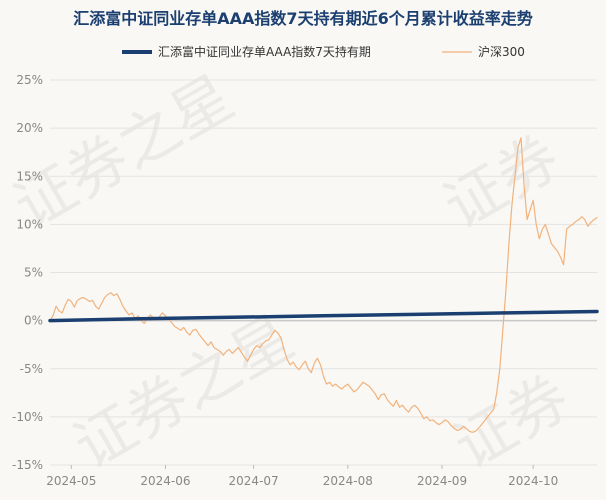 Image resolution: width=606 pixels, height=500 pixels. I want to click on legend: 汇添富中证同业存单AAA指数7天持有期 沪深300, so click(323, 51).